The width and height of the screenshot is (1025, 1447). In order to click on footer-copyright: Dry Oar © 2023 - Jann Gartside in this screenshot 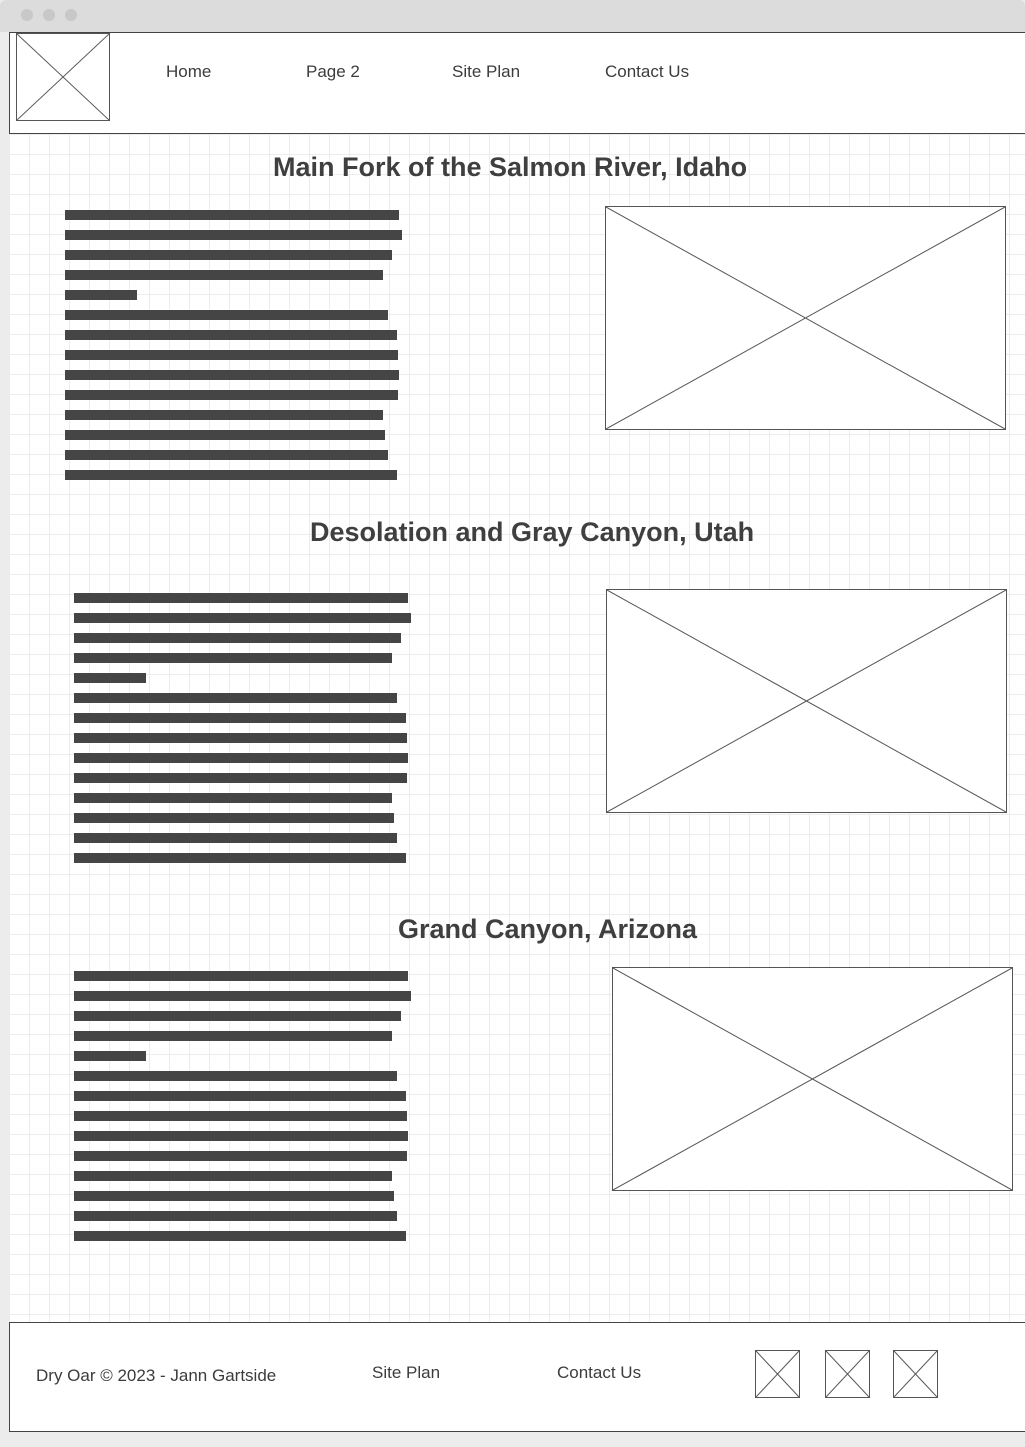, I will do `click(156, 1375)`.